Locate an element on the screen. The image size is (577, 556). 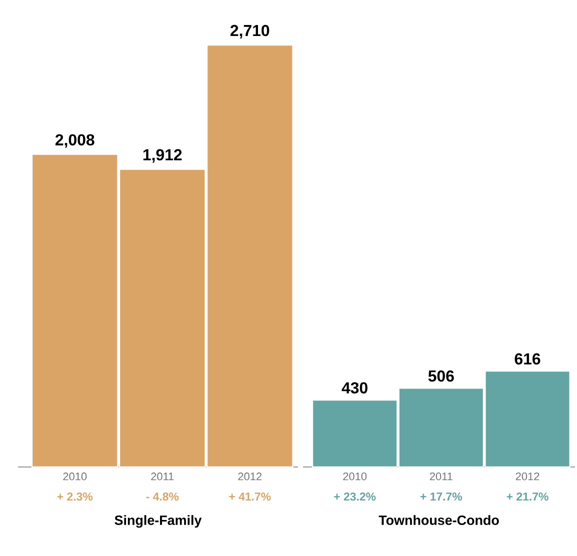
data-label: 1,912 is located at coordinates (162, 156).